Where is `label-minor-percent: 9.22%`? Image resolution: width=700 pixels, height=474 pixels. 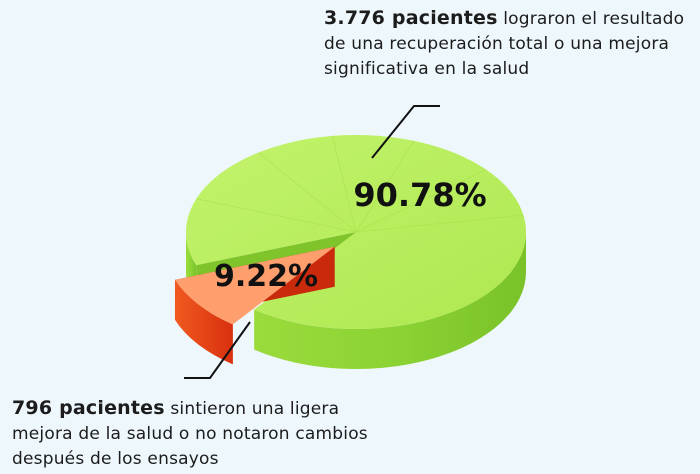 label-minor-percent: 9.22% is located at coordinates (266, 276).